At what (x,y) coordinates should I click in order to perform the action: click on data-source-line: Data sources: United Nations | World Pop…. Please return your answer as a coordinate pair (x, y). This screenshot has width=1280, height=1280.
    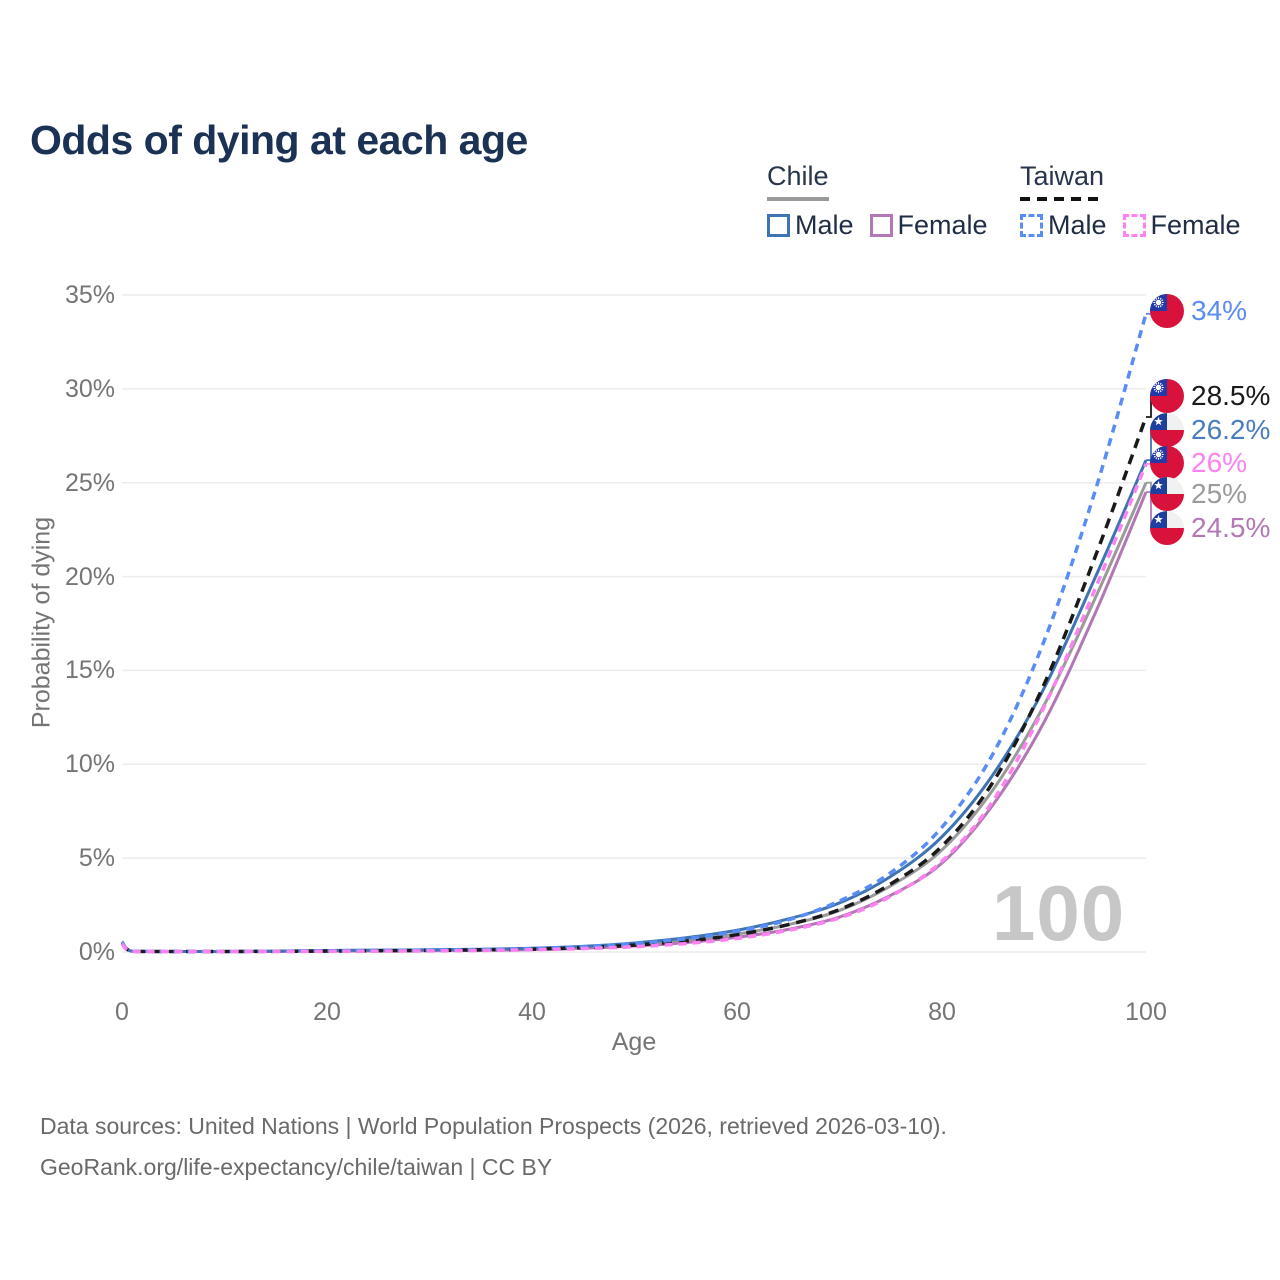
    Looking at the image, I should click on (493, 1126).